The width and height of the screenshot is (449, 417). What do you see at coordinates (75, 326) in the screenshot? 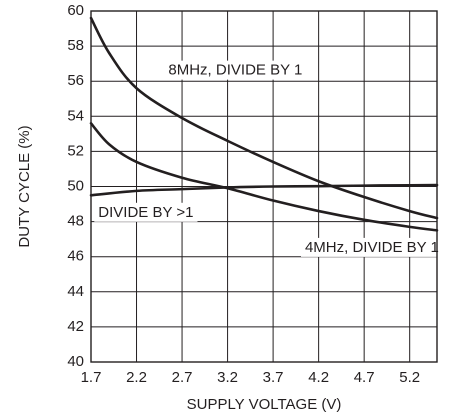
I see `y-tick-label: 42` at bounding box center [75, 326].